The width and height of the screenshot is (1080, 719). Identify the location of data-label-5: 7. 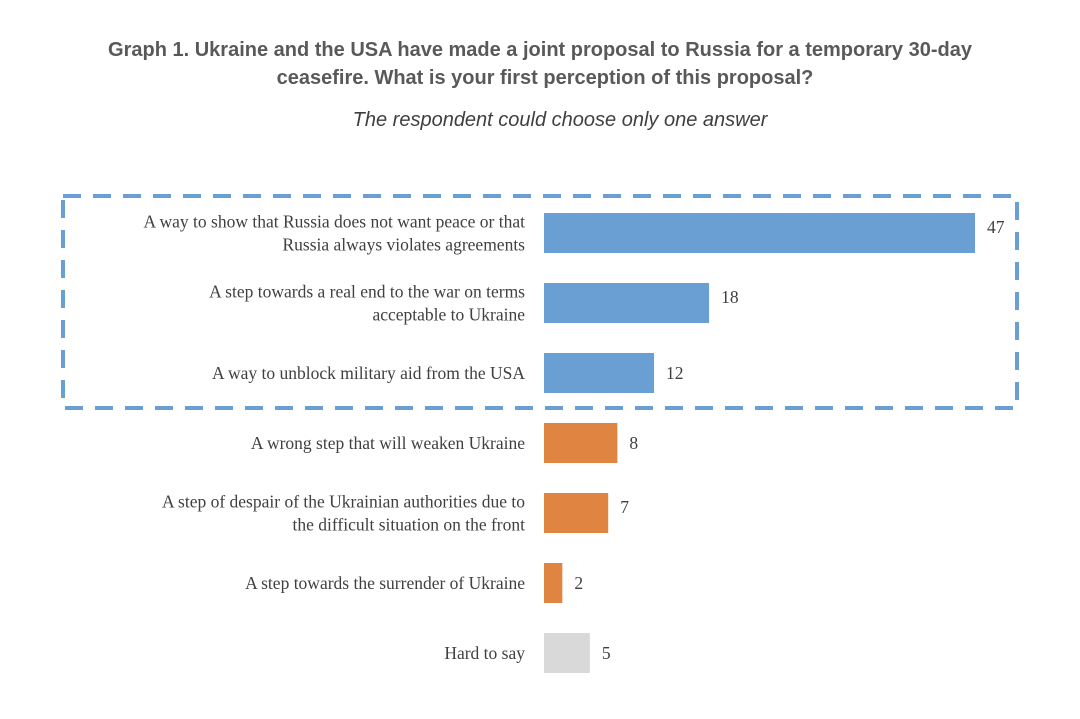
(624, 507).